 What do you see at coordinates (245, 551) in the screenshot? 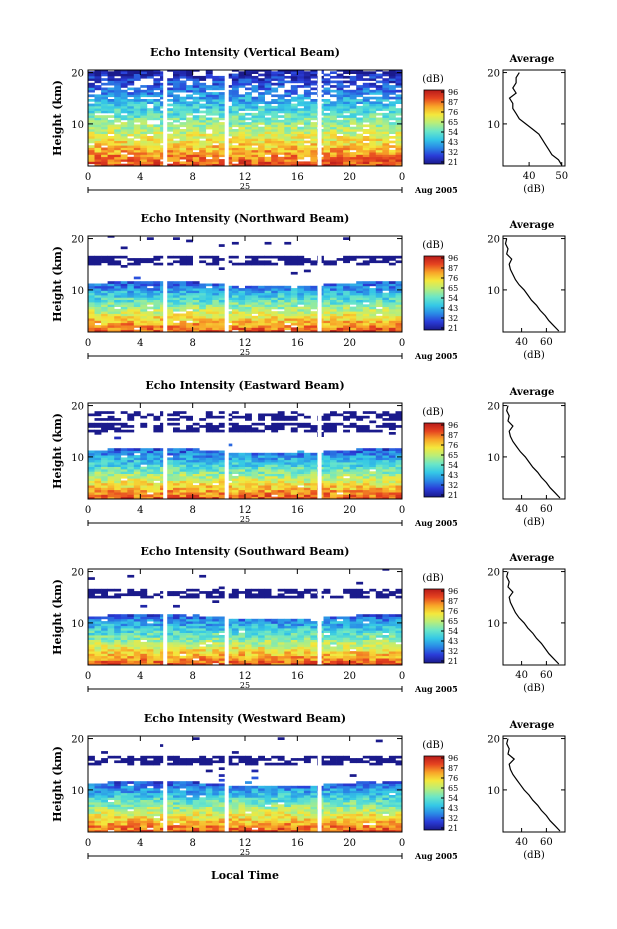
I see `panel-title: Echo Intensity (Southward Beam)` at bounding box center [245, 551].